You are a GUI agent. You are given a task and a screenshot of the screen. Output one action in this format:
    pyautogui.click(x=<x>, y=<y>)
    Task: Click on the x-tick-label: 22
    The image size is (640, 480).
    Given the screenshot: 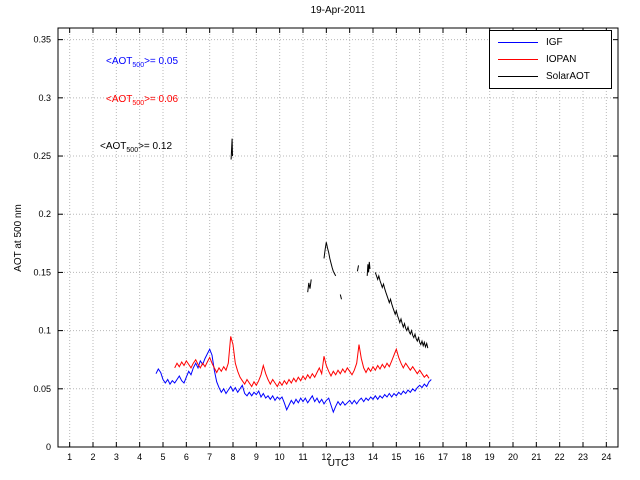 What is the action you would take?
    pyautogui.click(x=560, y=457)
    